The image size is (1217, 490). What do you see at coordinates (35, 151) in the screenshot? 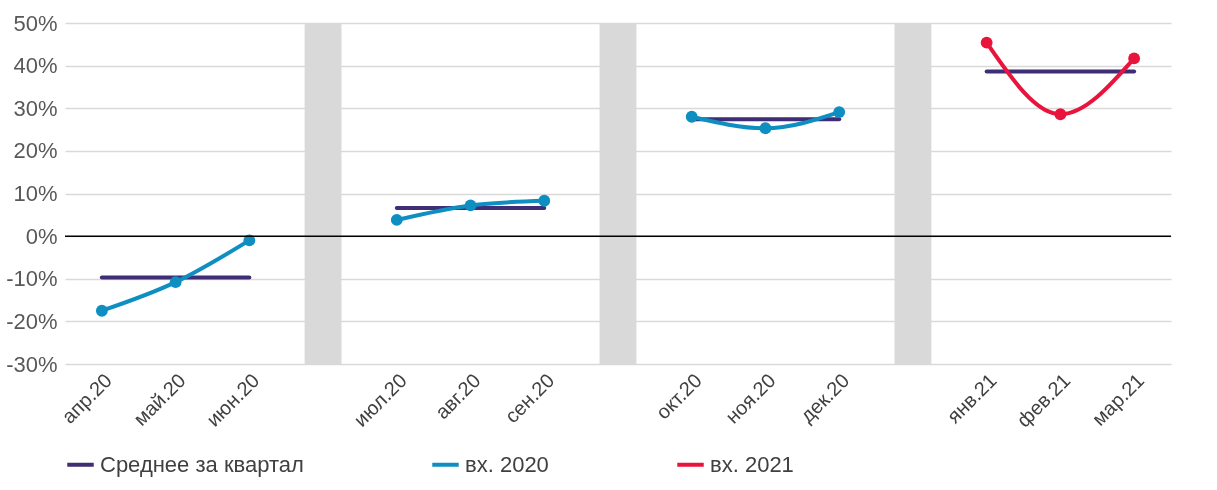
I see `y-tick-label: 20%` at bounding box center [35, 151].